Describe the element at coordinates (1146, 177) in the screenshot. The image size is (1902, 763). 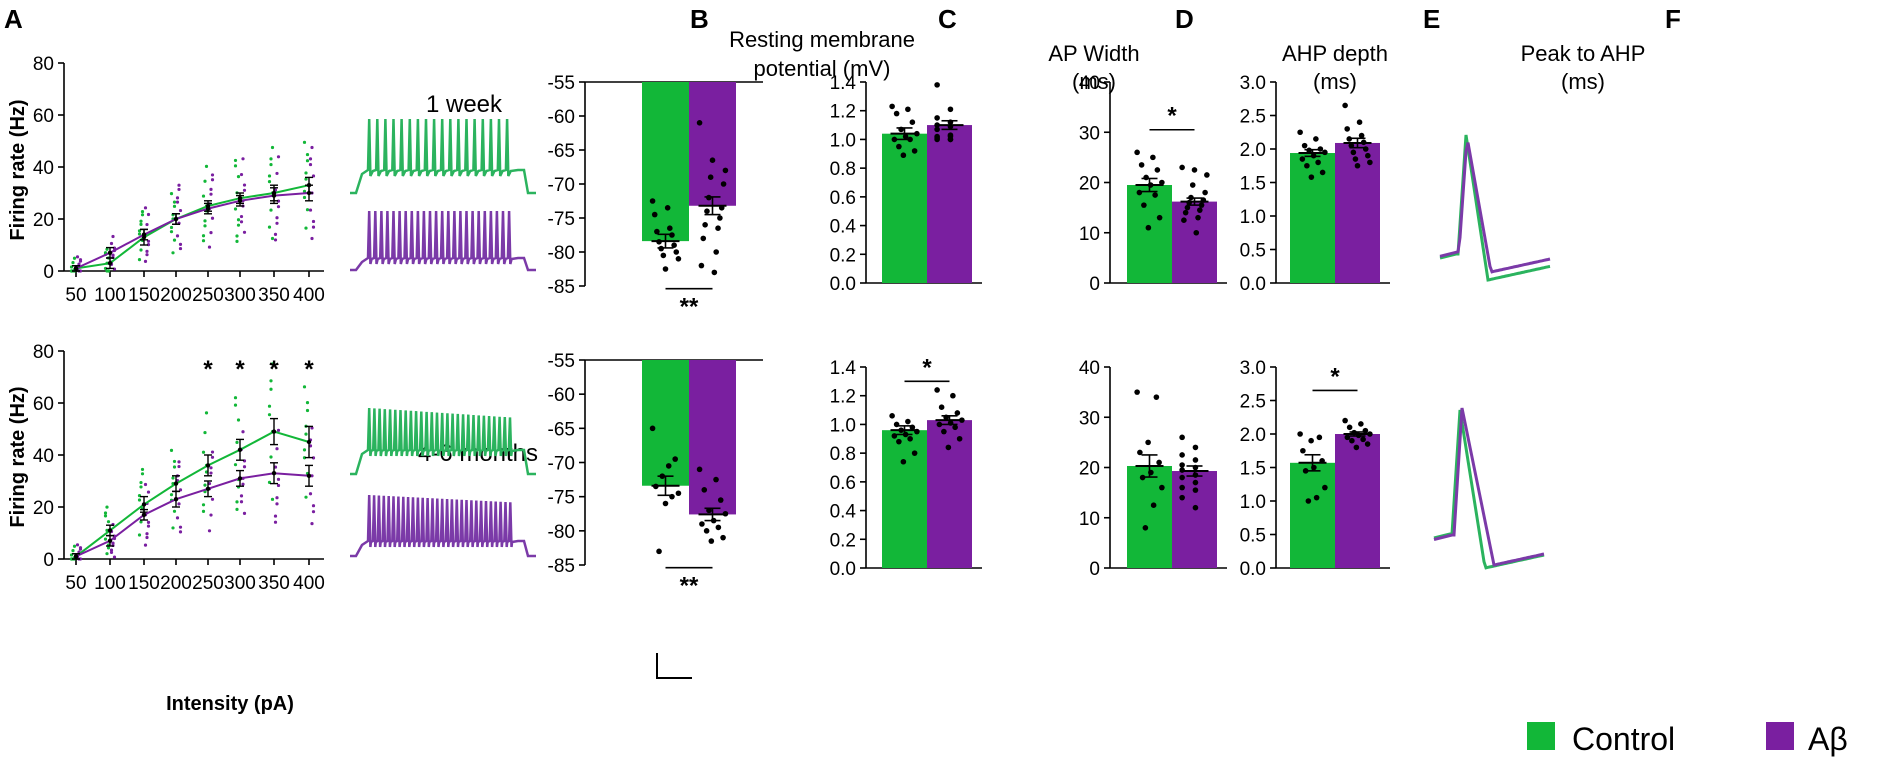
I see `D1-bar-control-point` at that location.